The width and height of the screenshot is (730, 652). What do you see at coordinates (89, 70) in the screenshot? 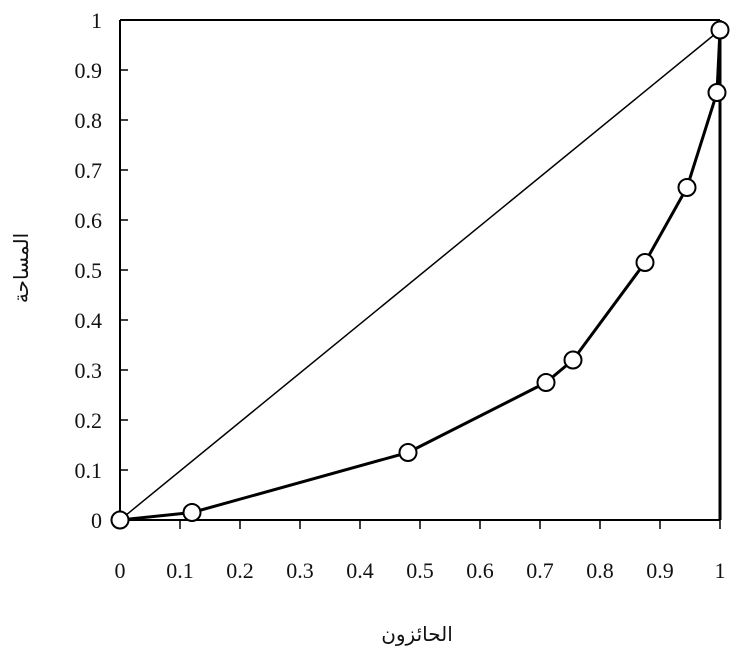
I see `y-tick-label: 0.9` at bounding box center [89, 70].